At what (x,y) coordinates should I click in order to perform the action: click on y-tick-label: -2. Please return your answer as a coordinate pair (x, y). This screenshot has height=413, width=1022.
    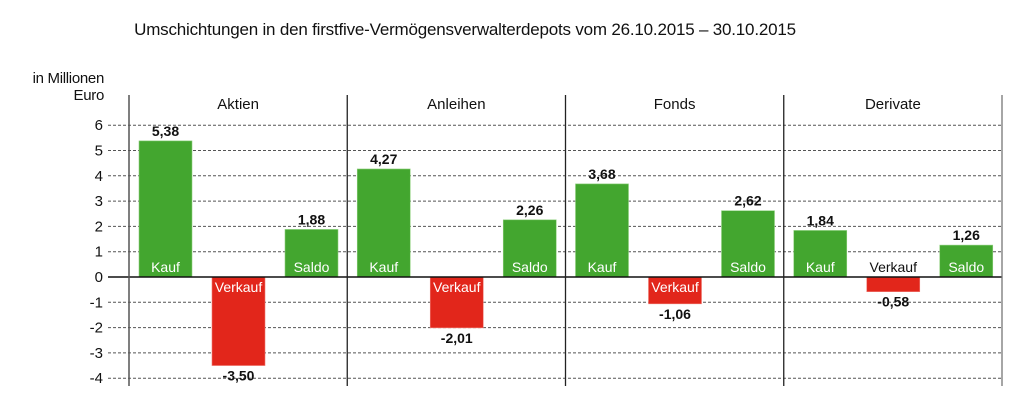
    Looking at the image, I should click on (96, 328).